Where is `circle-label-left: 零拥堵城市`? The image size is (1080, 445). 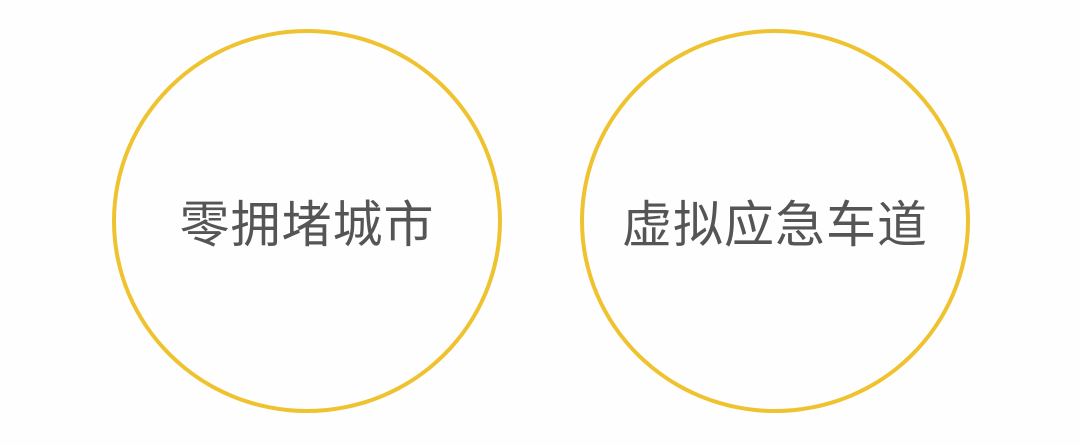
circle-label-left: 零拥堵城市 is located at coordinates (307, 225).